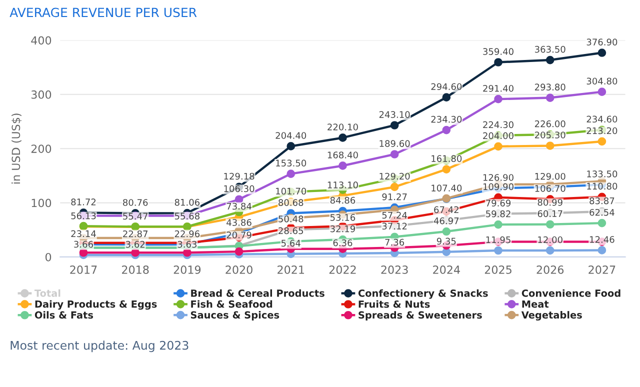  I want to click on data-label: 110.80, so click(602, 186).